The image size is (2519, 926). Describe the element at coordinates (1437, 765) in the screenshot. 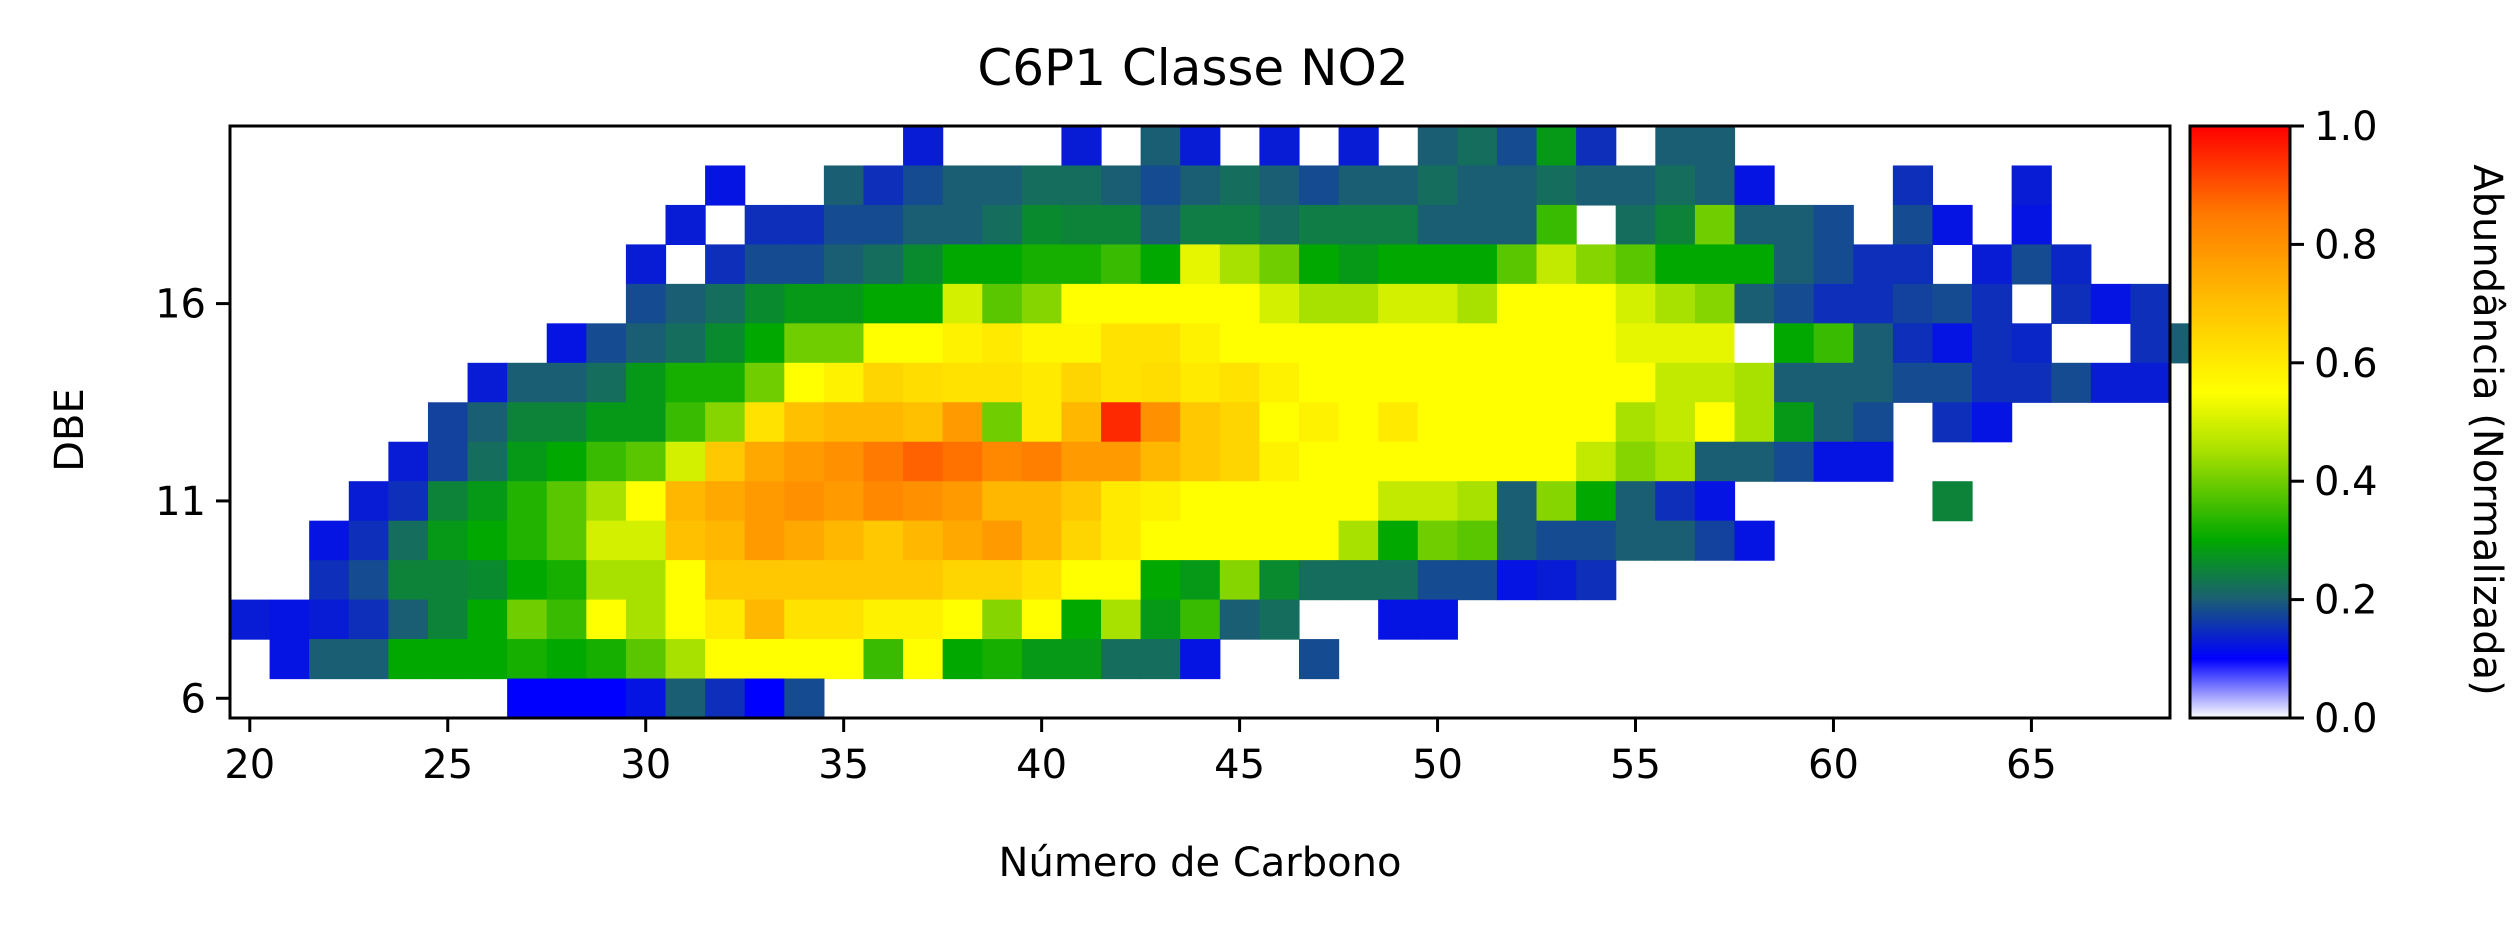

I see `x-tick-label: 50` at that location.